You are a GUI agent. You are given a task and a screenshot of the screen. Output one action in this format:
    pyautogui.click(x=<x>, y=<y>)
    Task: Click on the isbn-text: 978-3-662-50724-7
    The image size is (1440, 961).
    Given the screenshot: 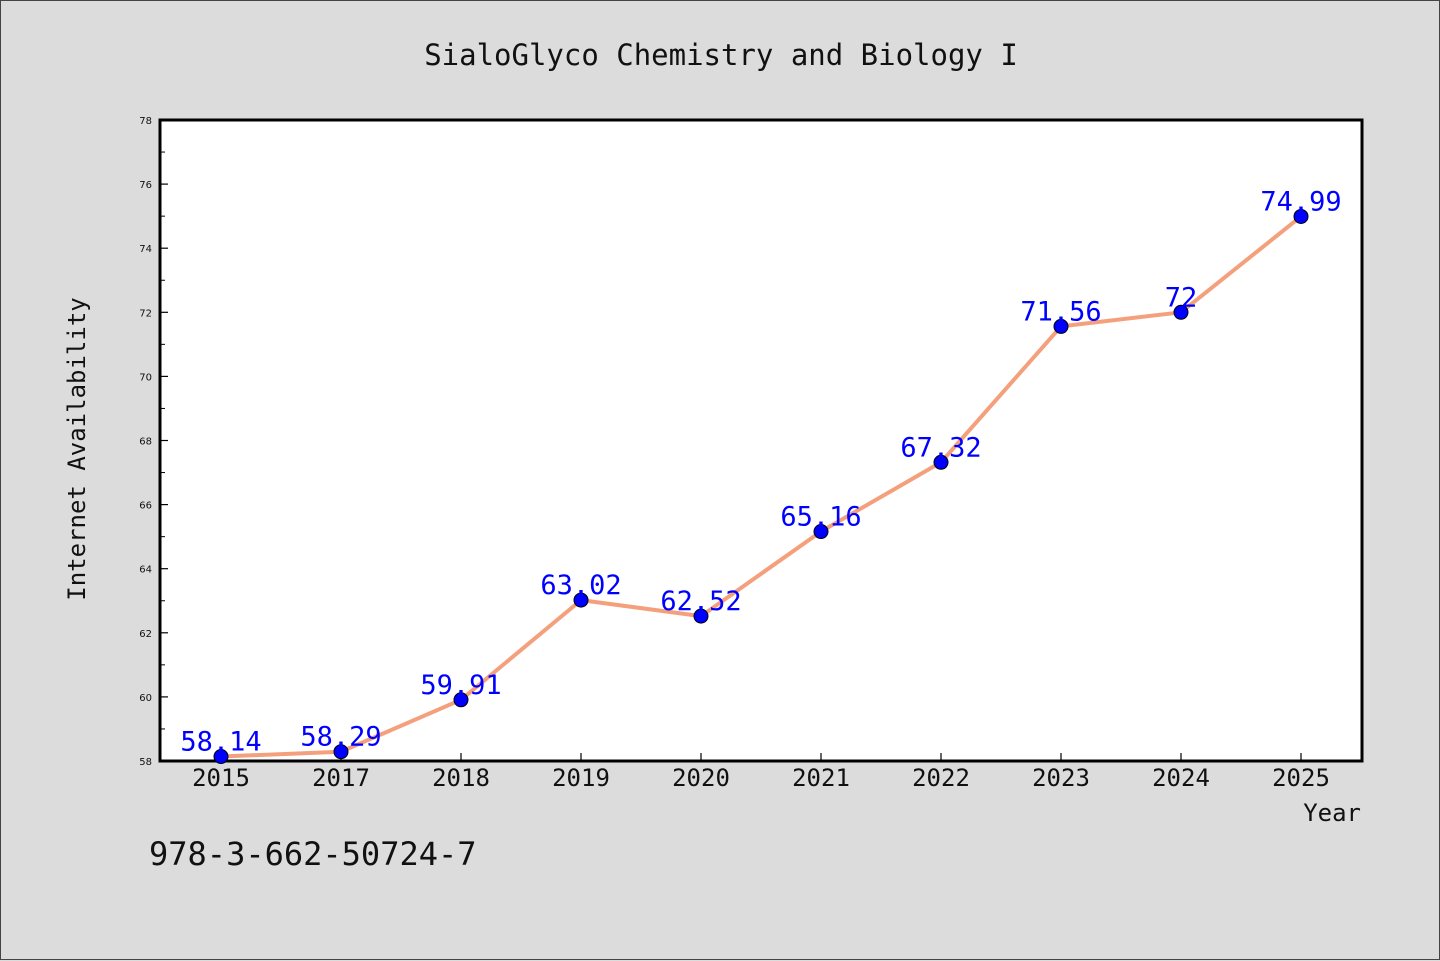 What is the action you would take?
    pyautogui.click(x=313, y=854)
    